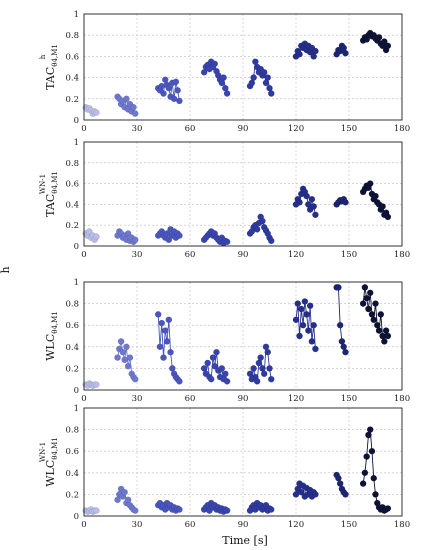 Image resolution: width=422 pixels, height=550 pixels. I want to click on y-axis-label: WLCθ4,M1, so click(51, 462).